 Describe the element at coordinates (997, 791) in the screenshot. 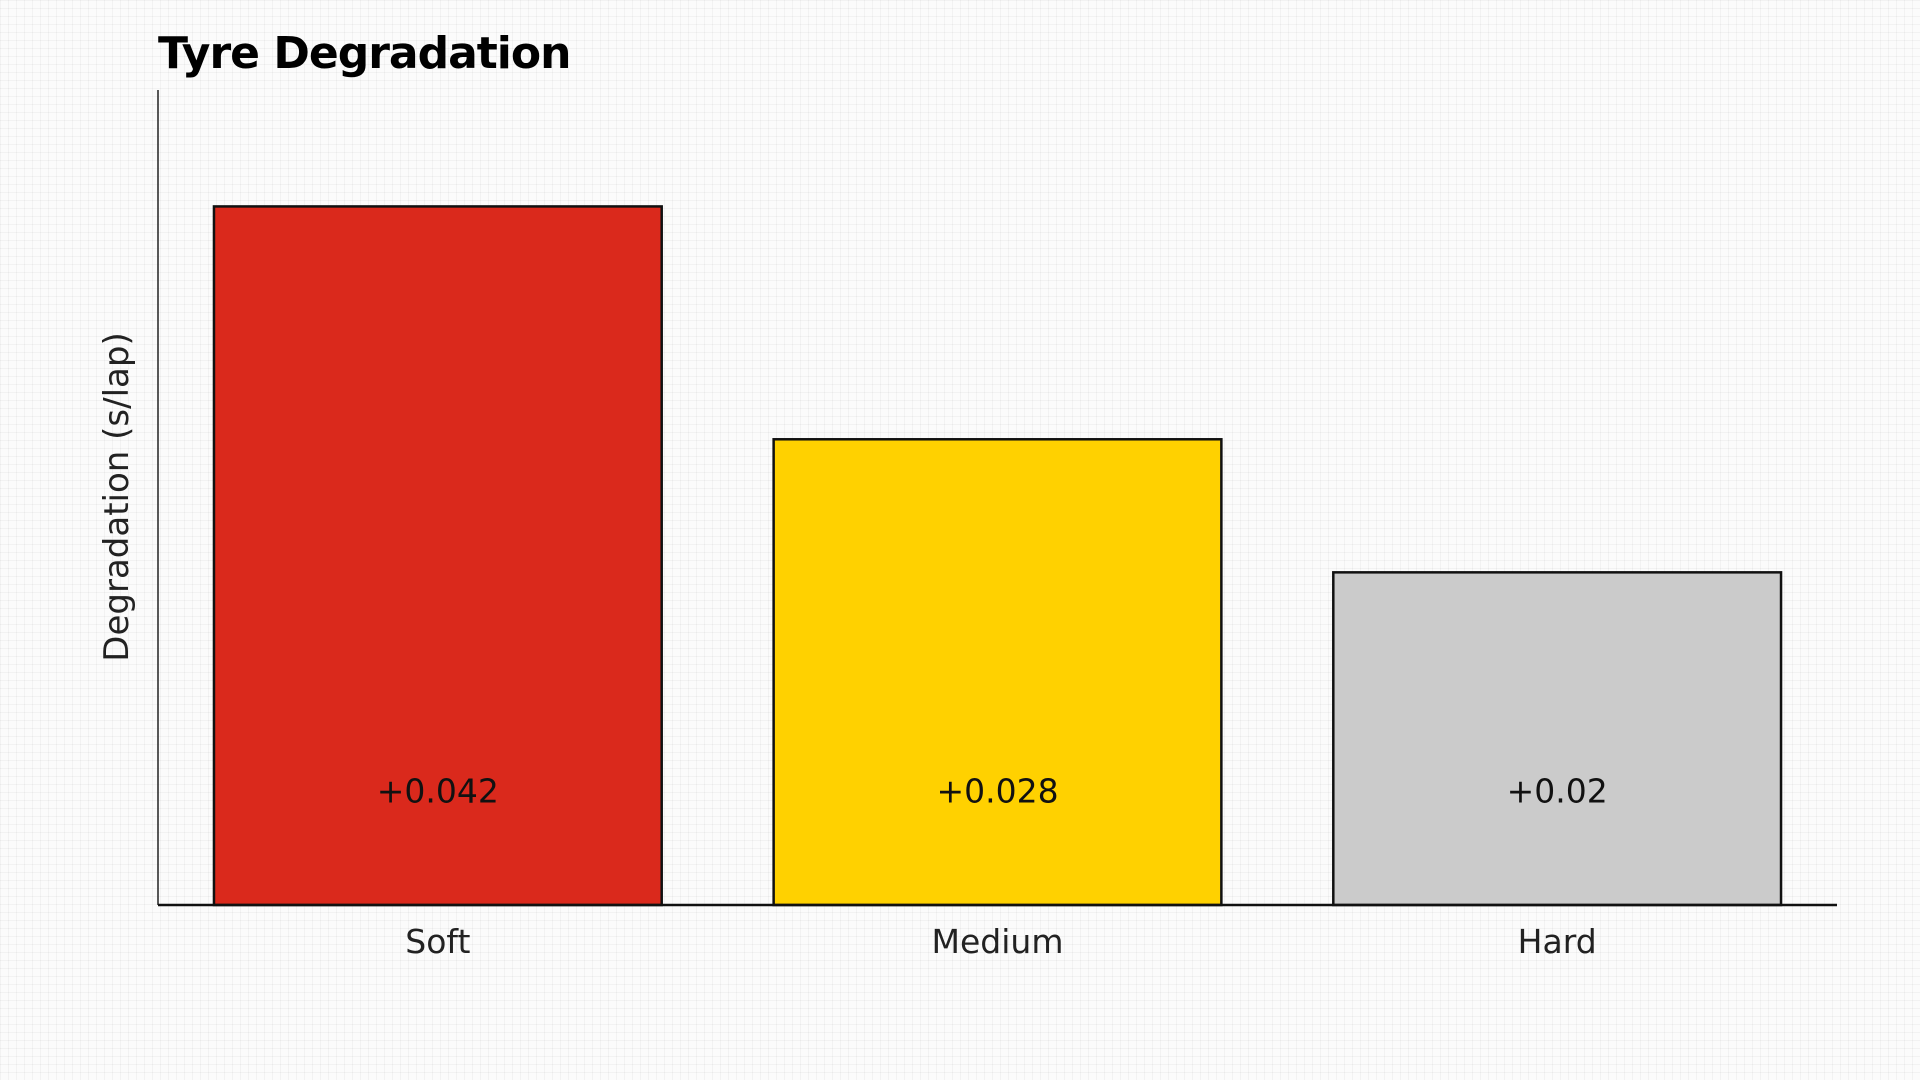

I see `data-label-medium: +0.028` at that location.